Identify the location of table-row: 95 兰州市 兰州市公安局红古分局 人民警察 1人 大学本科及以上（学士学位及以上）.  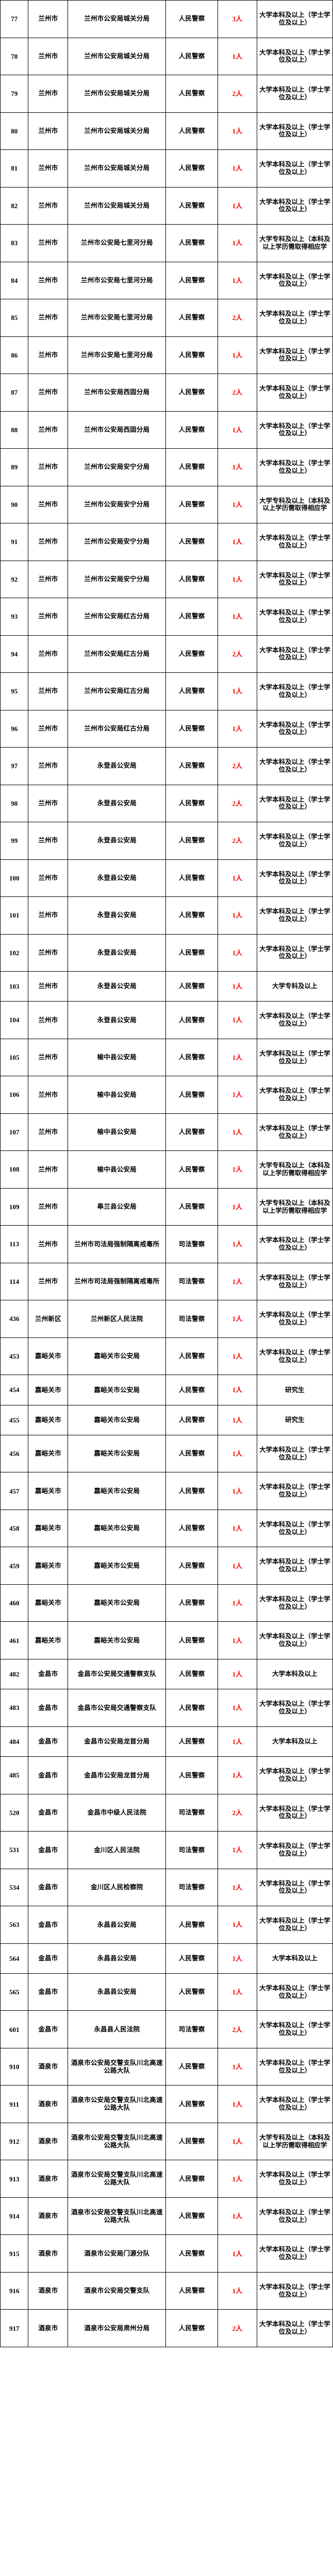
(166, 691).